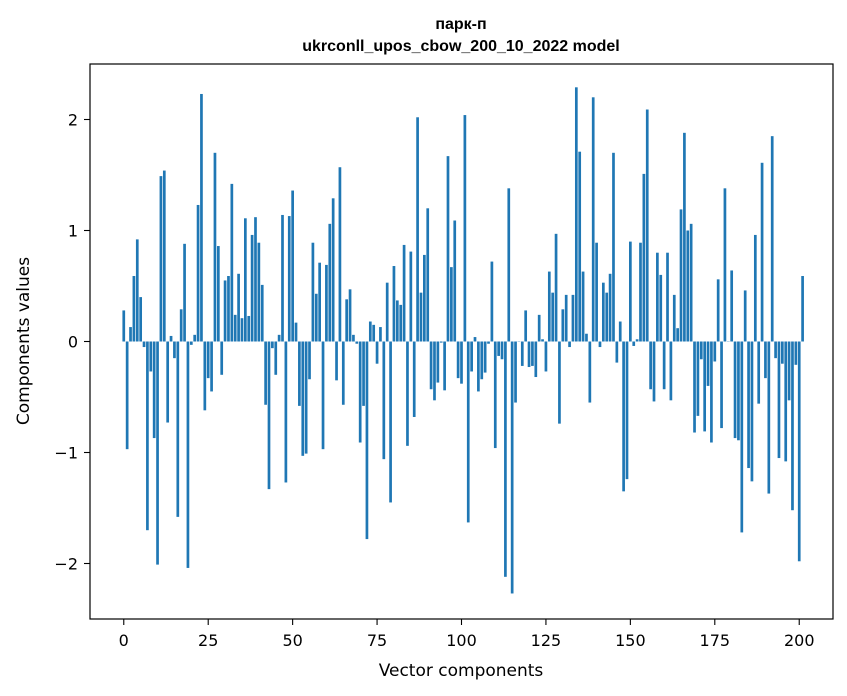 Image resolution: width=847 pixels, height=696 pixels. What do you see at coordinates (715, 640) in the screenshot?
I see `x-tick-label: 175` at bounding box center [715, 640].